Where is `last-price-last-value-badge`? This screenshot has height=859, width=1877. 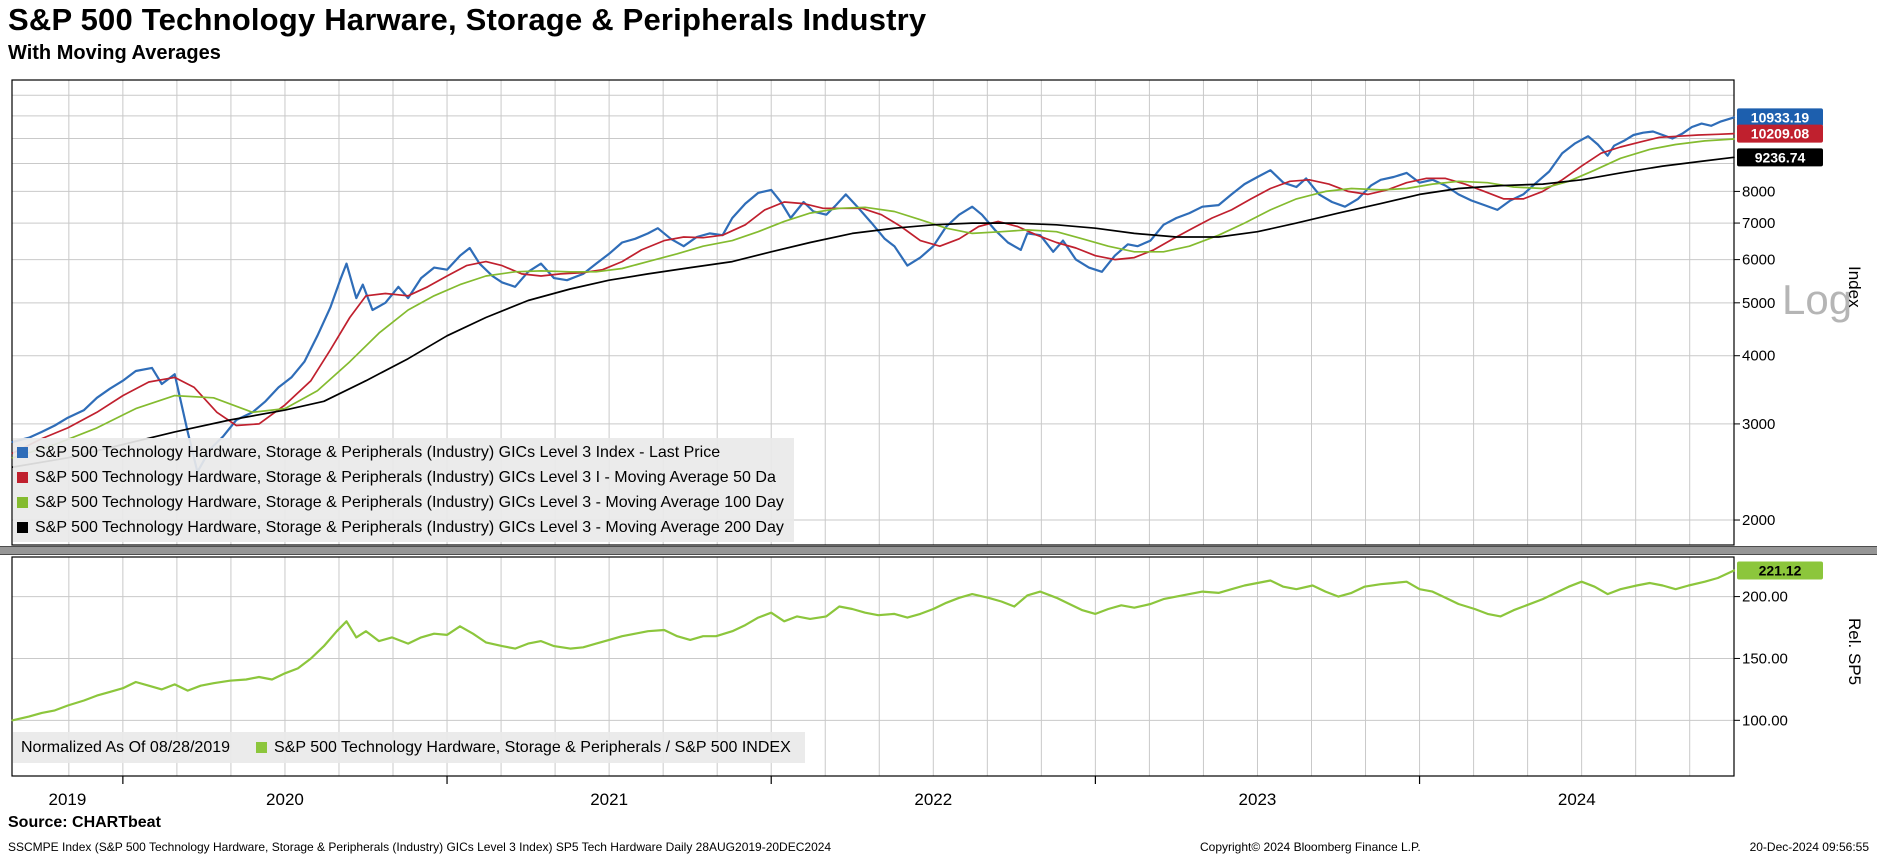 last-price-last-value-badge is located at coordinates (1780, 117).